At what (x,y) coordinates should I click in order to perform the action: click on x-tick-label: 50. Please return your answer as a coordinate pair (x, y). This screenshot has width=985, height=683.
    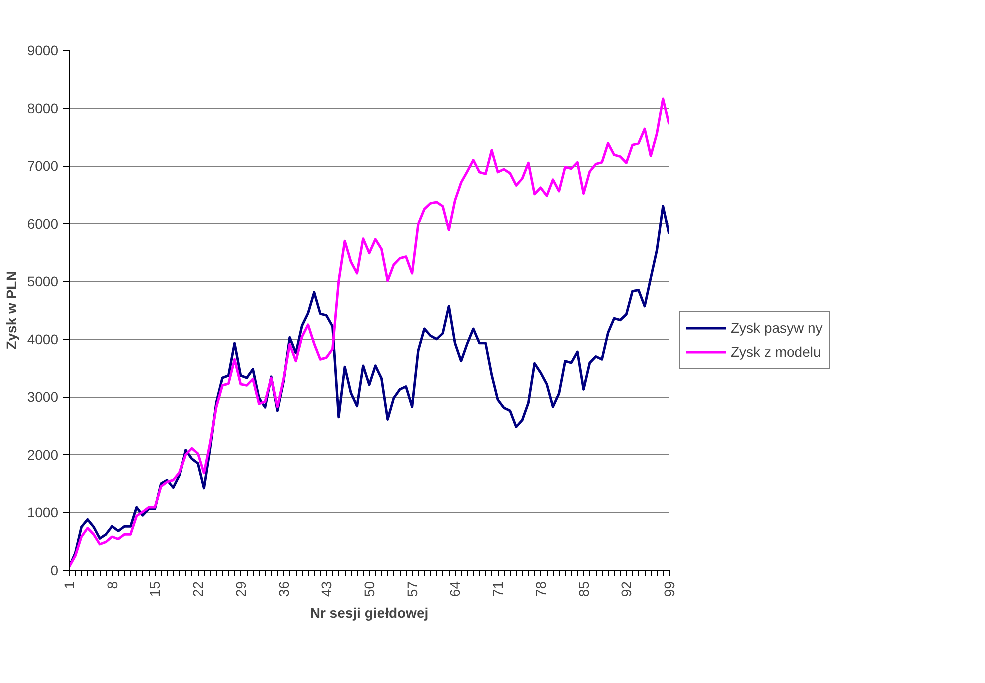
    Looking at the image, I should click on (370, 589).